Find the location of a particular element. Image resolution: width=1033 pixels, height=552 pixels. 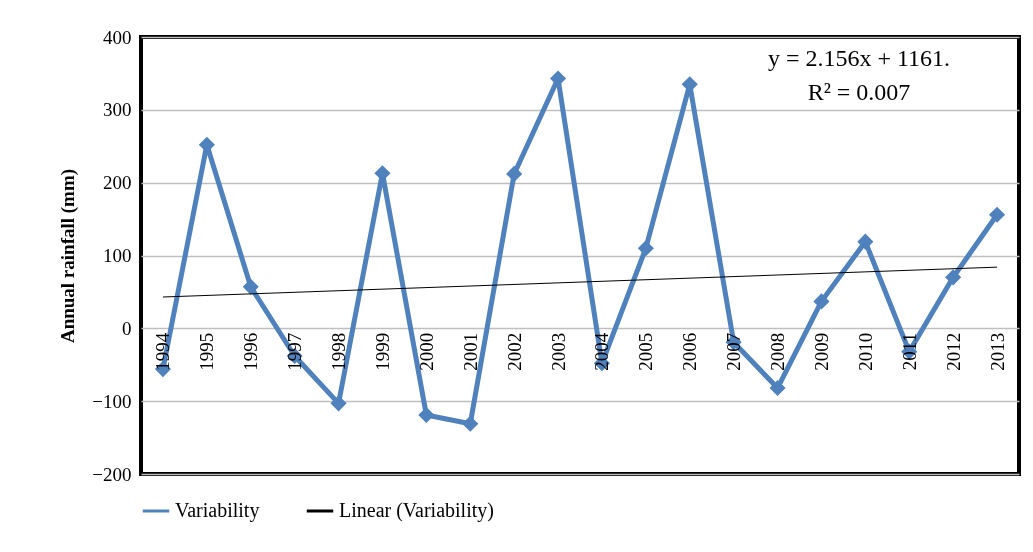

y-tick-label: 400 is located at coordinates (117, 37).